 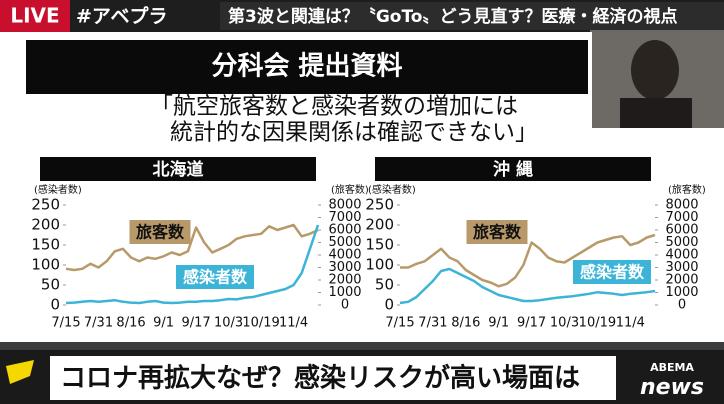 I want to click on logo-bottom: news, so click(x=672, y=387).